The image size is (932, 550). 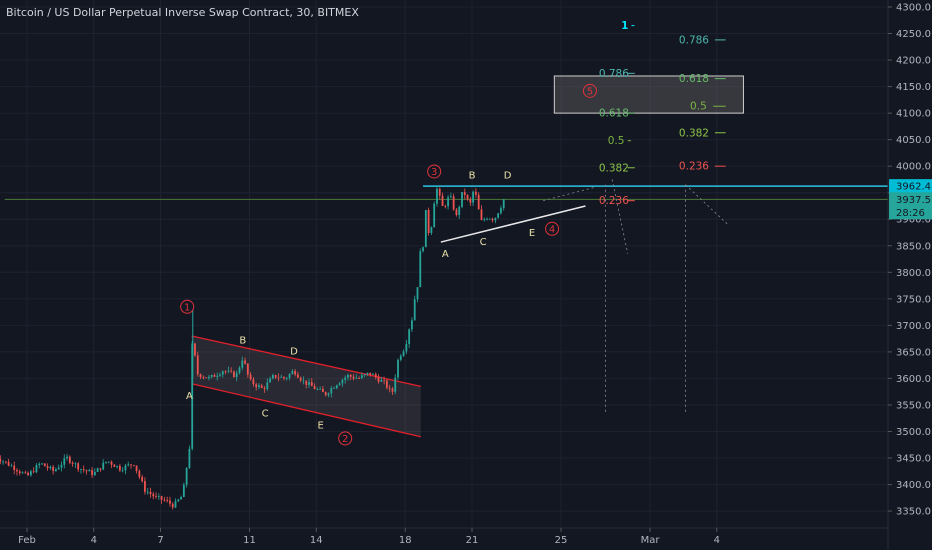 What do you see at coordinates (187, 307) in the screenshot?
I see `wave-label: 1` at bounding box center [187, 307].